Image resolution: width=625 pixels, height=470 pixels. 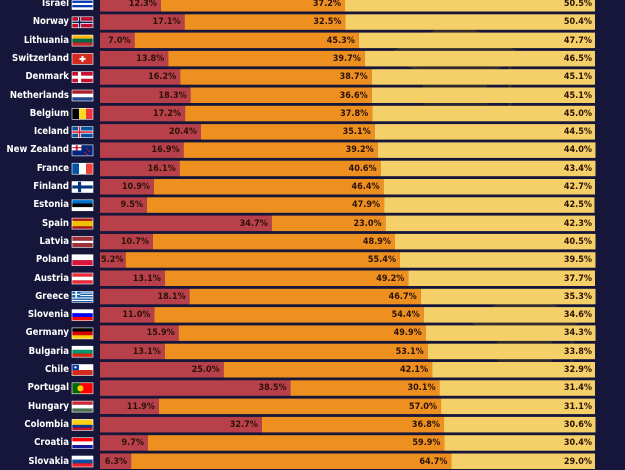 What do you see at coordinates (40, 58) in the screenshot?
I see `country-label: Switzerland` at bounding box center [40, 58].